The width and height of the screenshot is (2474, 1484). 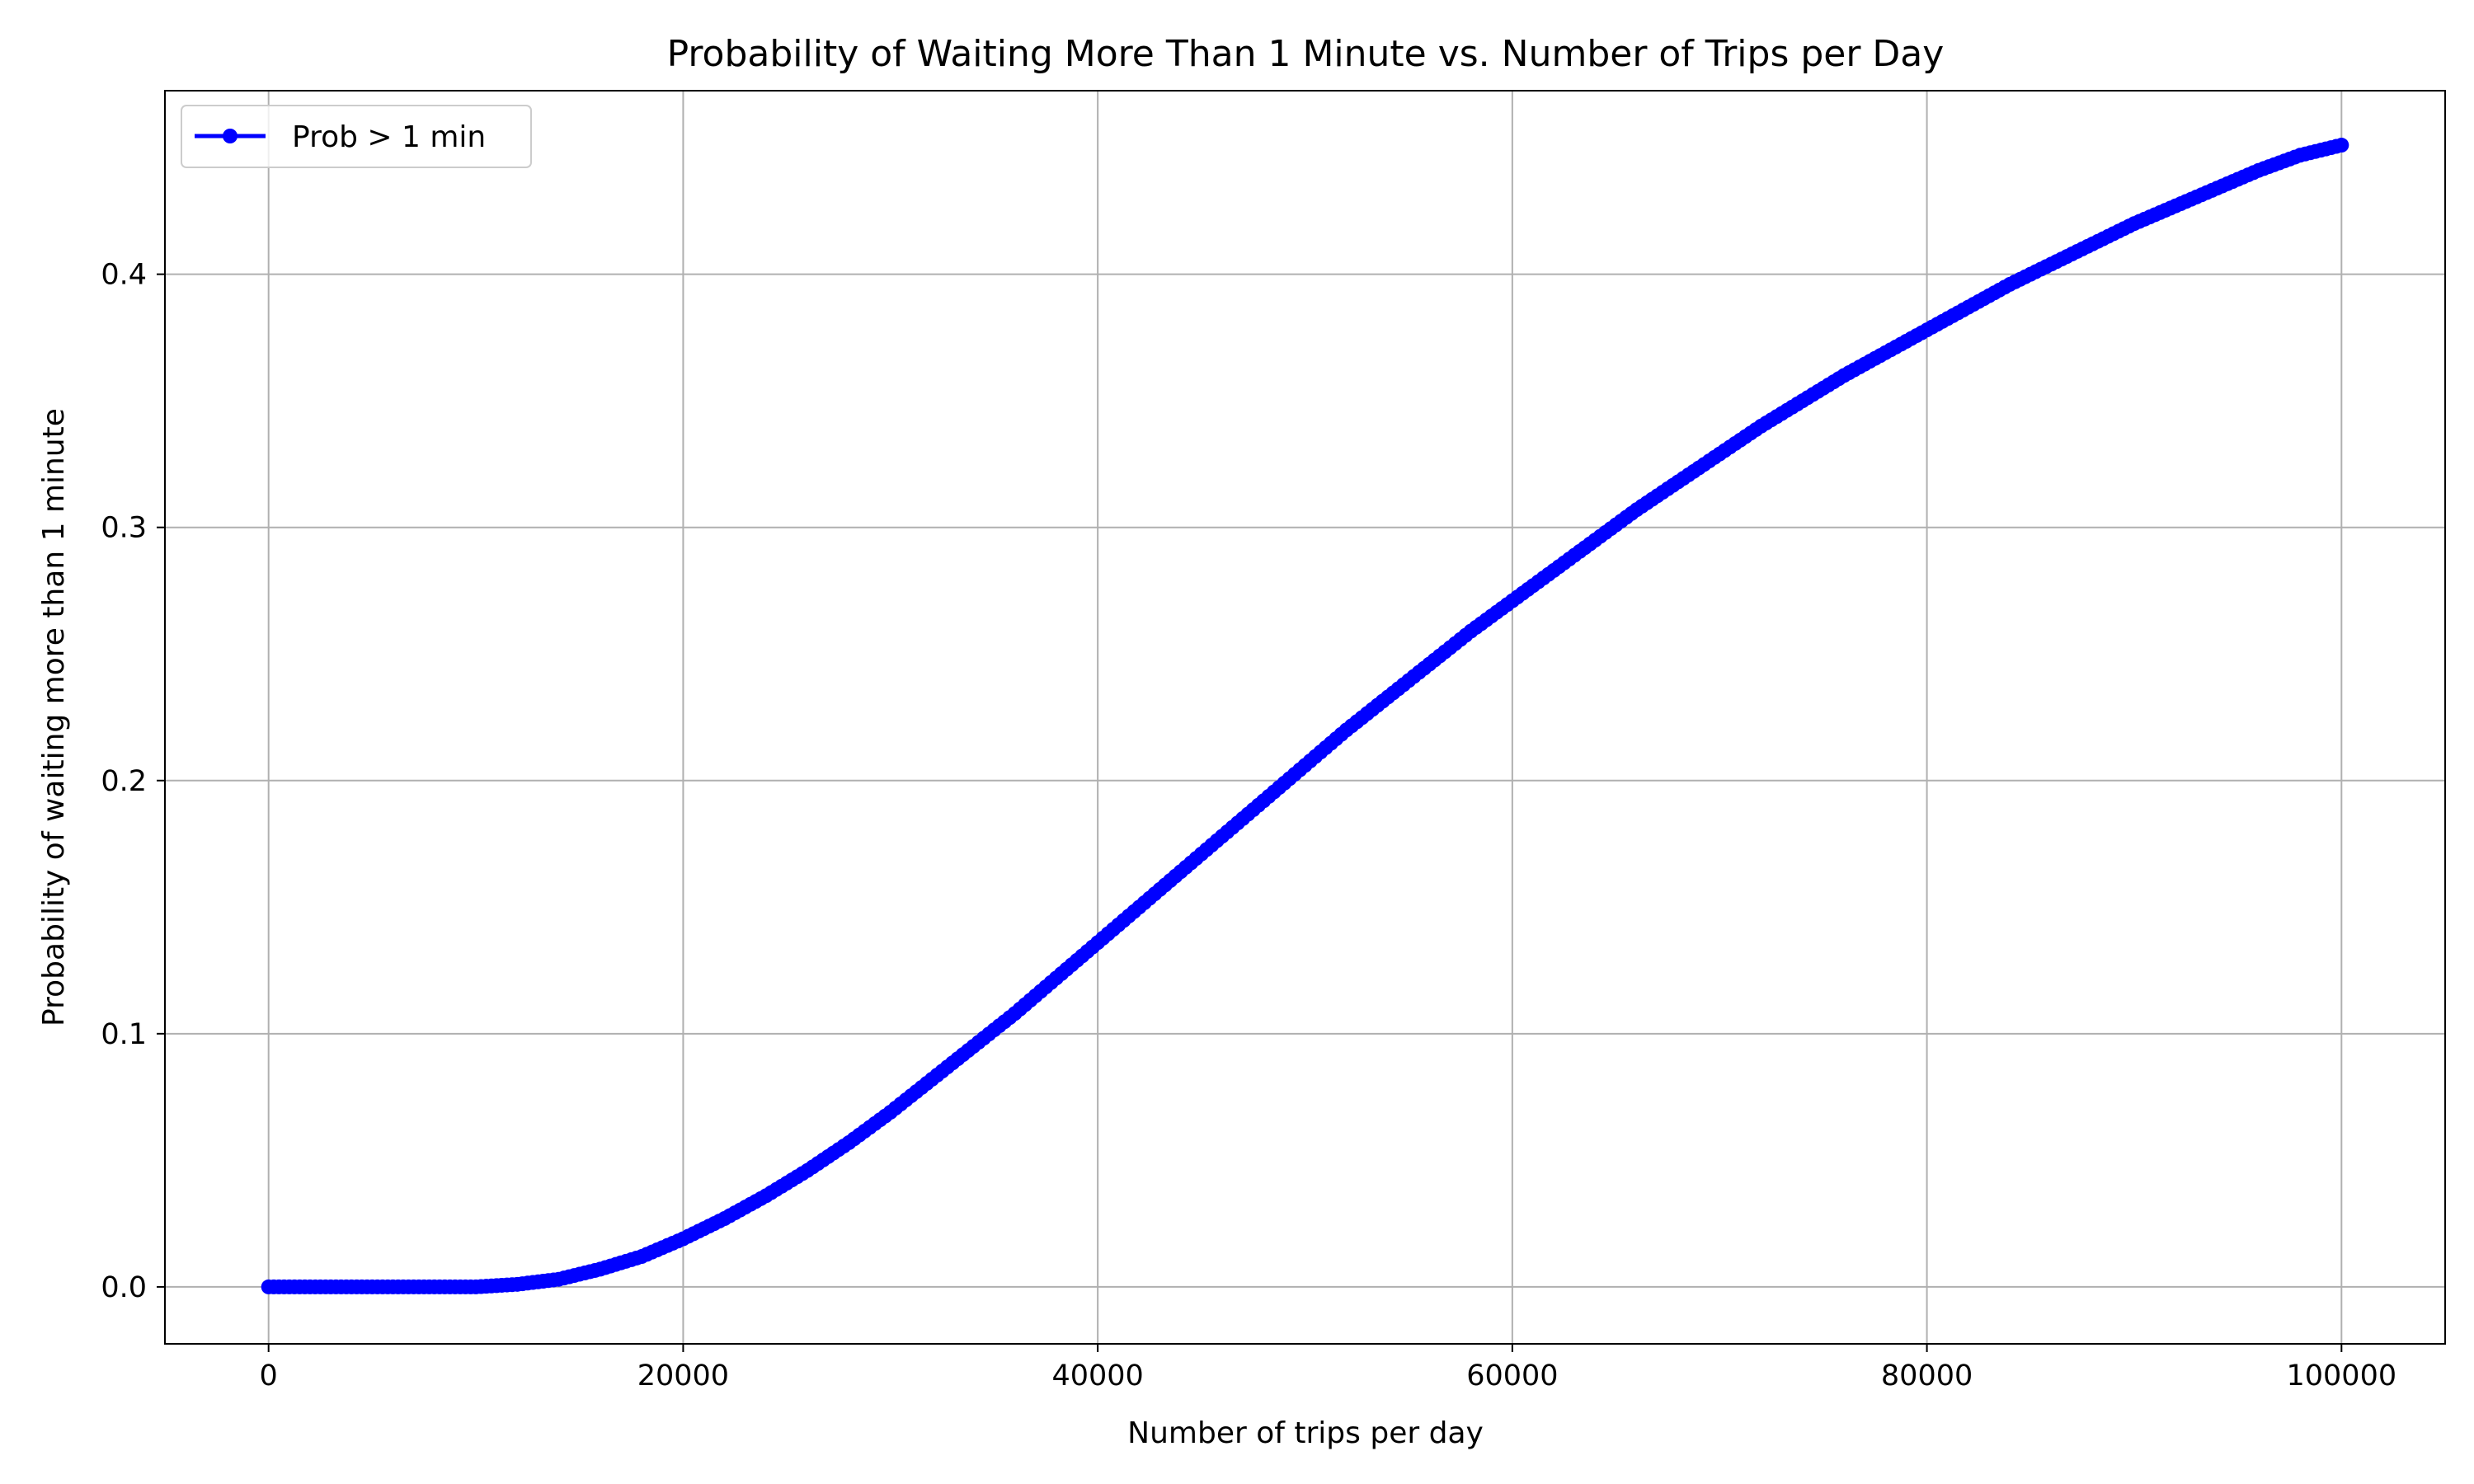 I want to click on y-tick-label: 0.0, so click(x=124, y=1287).